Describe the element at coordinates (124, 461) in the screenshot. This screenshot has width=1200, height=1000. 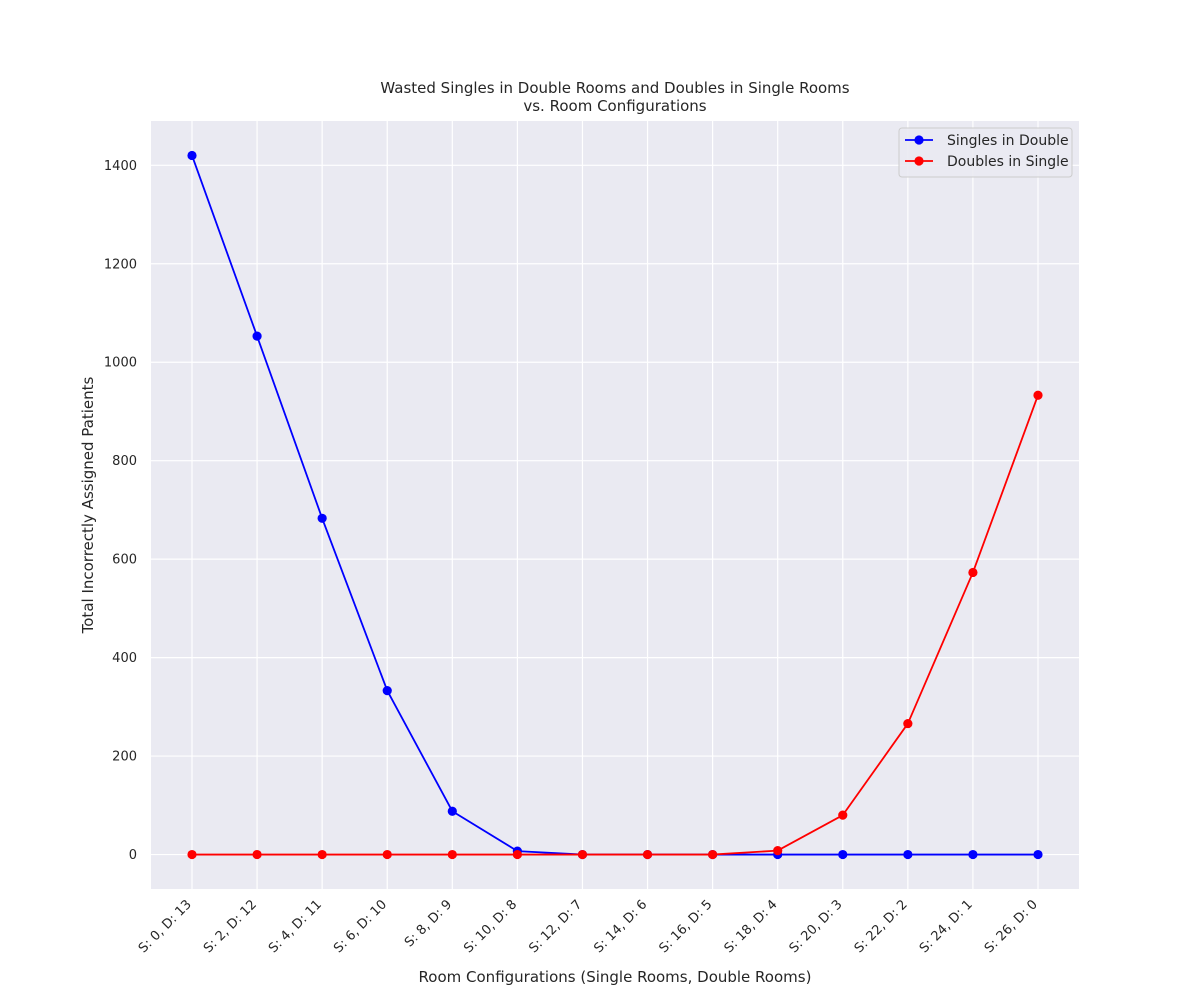
I see `y-tick-label: 800` at that location.